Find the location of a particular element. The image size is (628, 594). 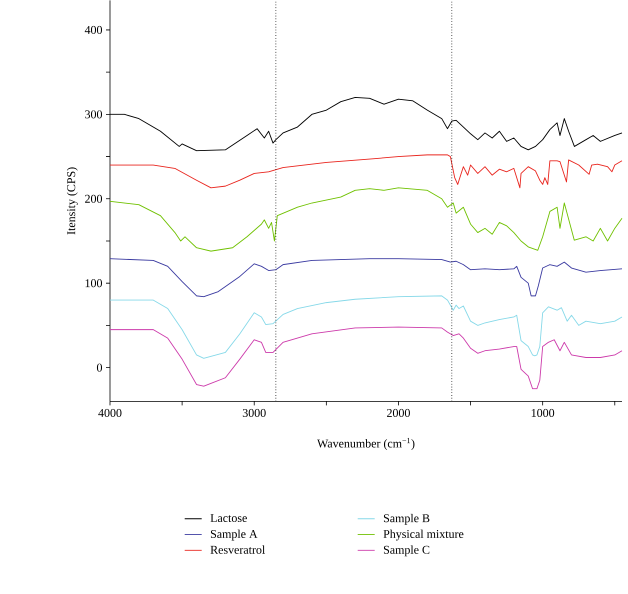

y-tick-label: 400 is located at coordinates (93, 30).